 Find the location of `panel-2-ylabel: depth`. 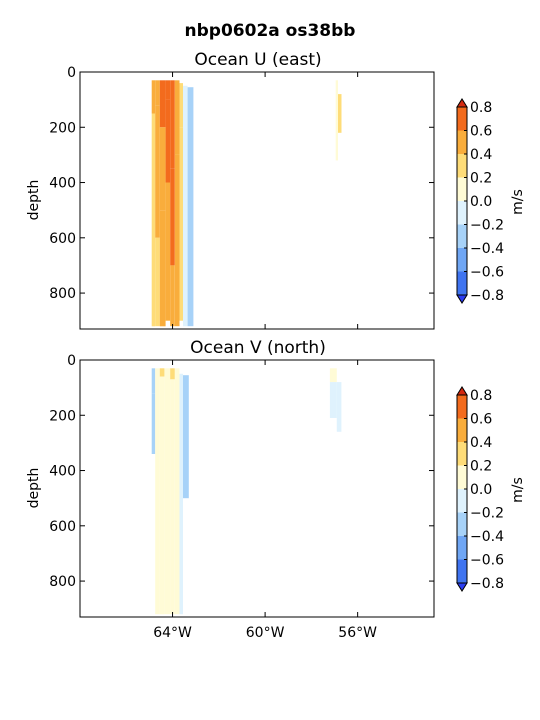

panel-2-ylabel: depth is located at coordinates (34, 488).